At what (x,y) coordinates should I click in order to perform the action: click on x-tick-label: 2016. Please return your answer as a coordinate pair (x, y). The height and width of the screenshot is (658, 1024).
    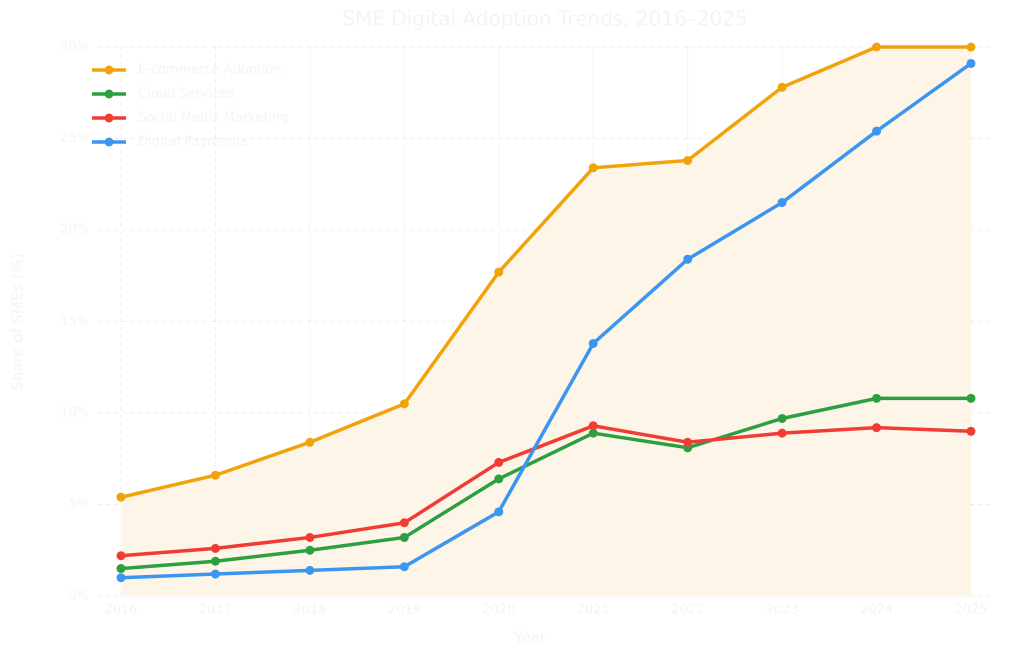
    Looking at the image, I should click on (120, 610).